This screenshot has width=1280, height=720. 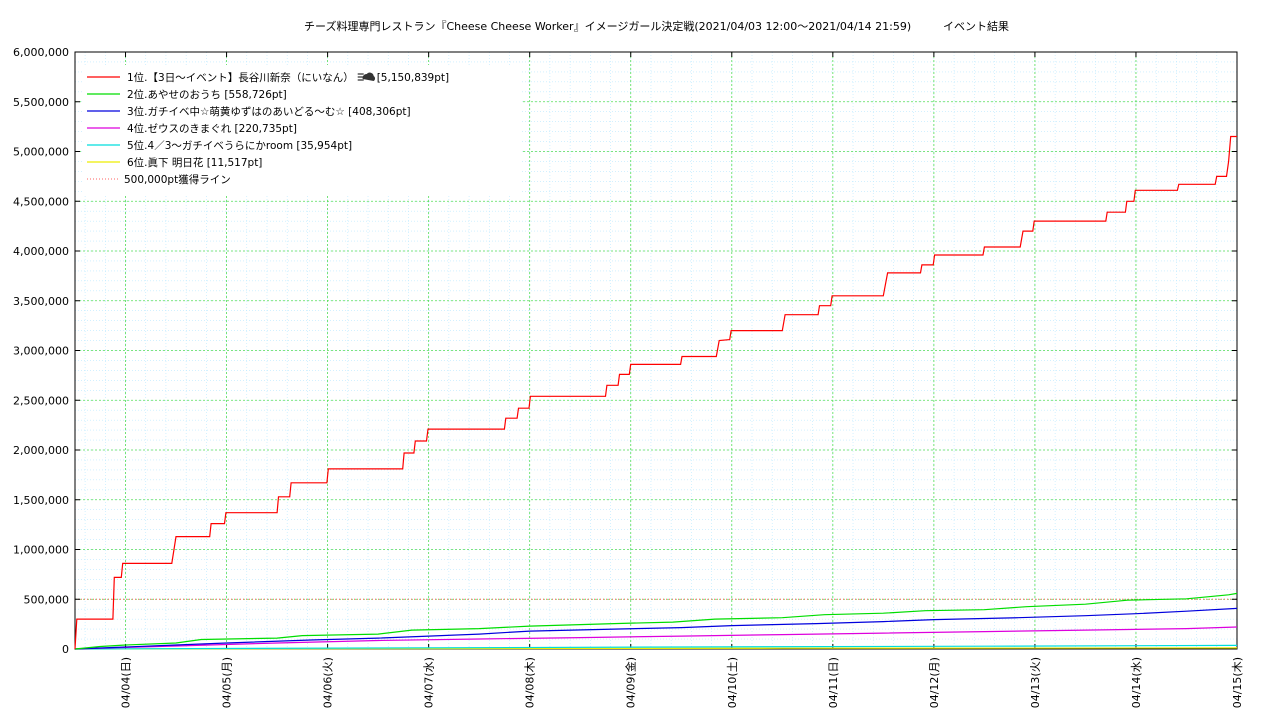 I want to click on y-tick-label: 4,500,000, so click(x=41, y=201).